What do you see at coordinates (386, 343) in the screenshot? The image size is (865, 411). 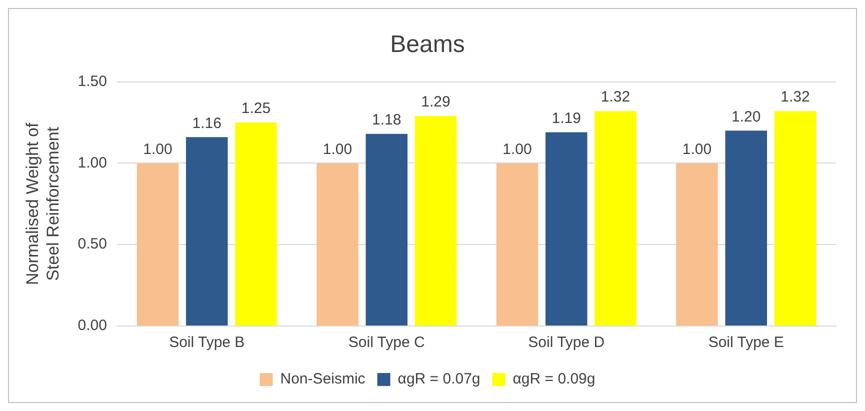 I see `x-tick-label: Soil Type C` at bounding box center [386, 343].